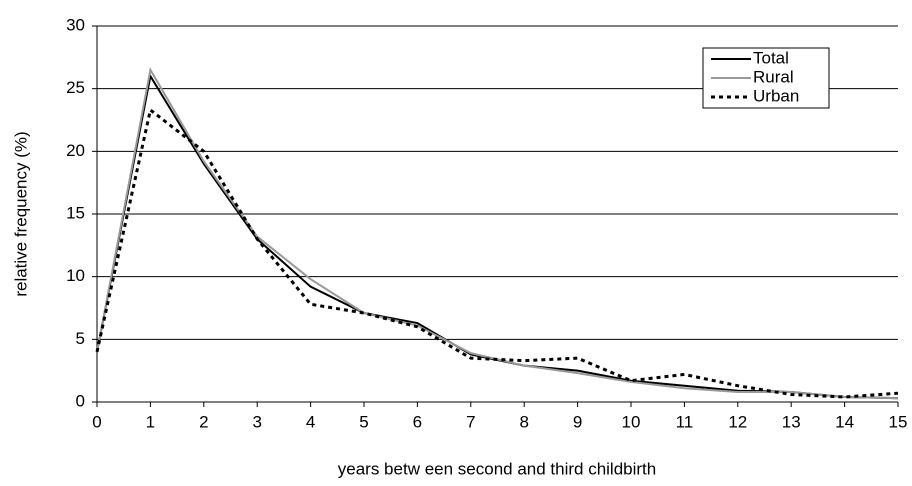  I want to click on x-tick-label: 5, so click(363, 421).